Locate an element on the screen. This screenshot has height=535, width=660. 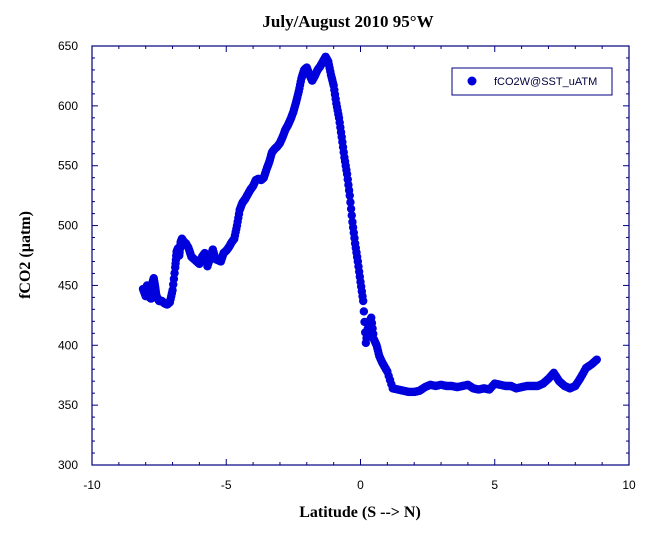
y-tick-label: 300 is located at coordinates (68, 465).